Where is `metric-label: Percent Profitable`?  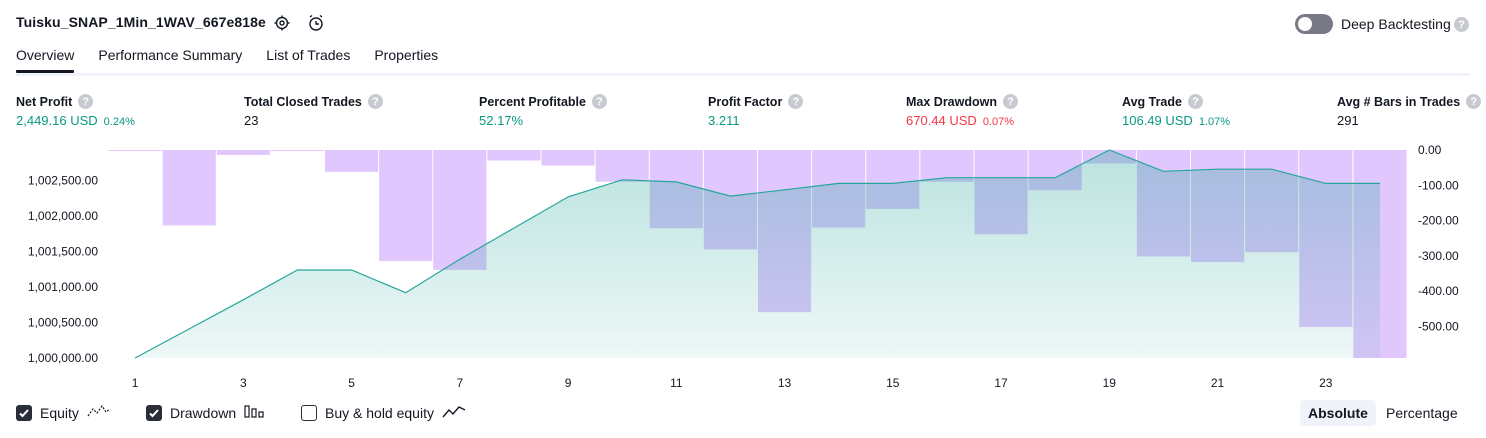 metric-label: Percent Profitable is located at coordinates (532, 101).